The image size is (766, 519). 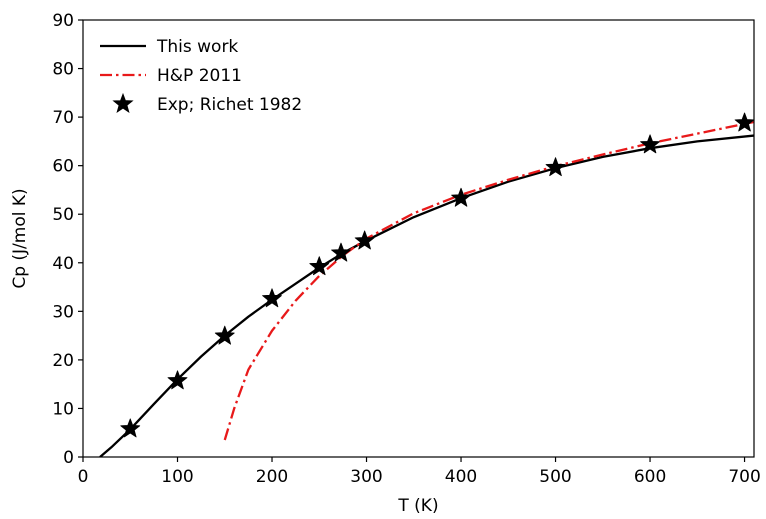 I want to click on y-tick-label: 0, so click(x=68, y=458).